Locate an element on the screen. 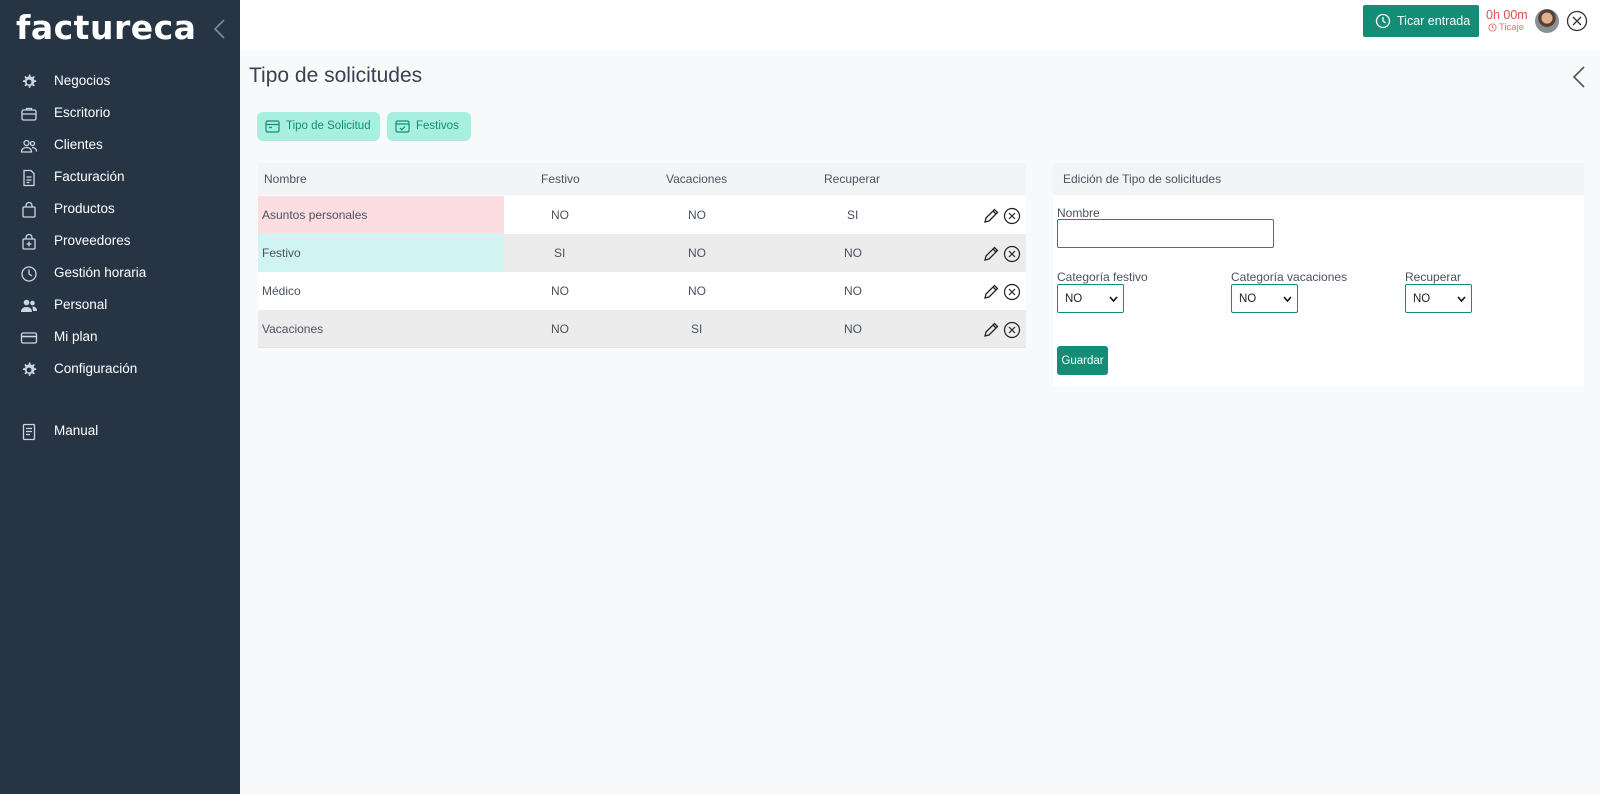  sidebar-item-label: Manual is located at coordinates (76, 430).